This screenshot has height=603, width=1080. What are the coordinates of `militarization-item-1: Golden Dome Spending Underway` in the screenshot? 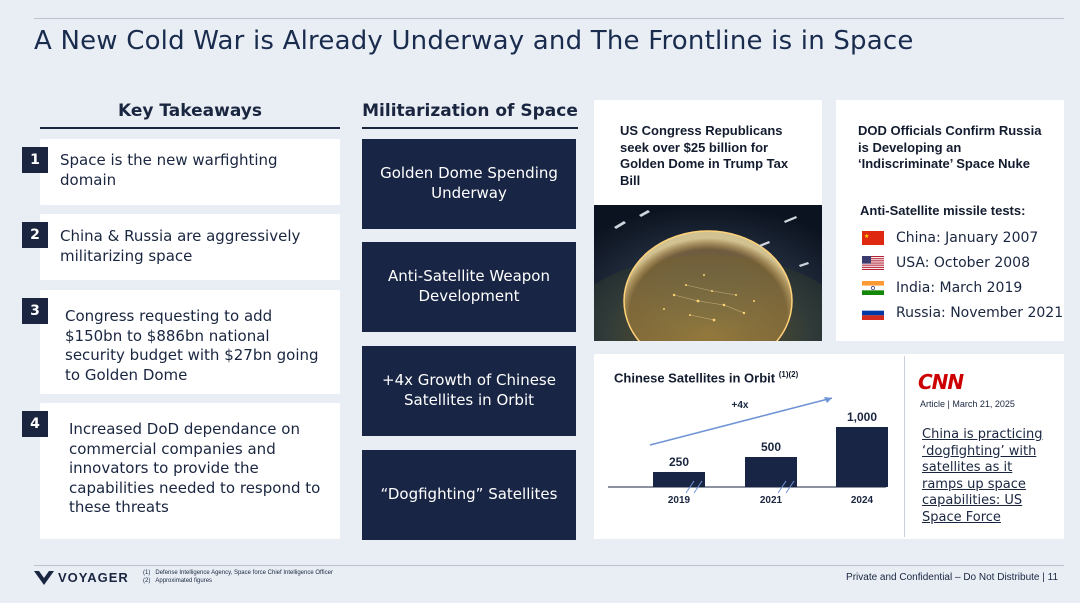 It's located at (469, 184).